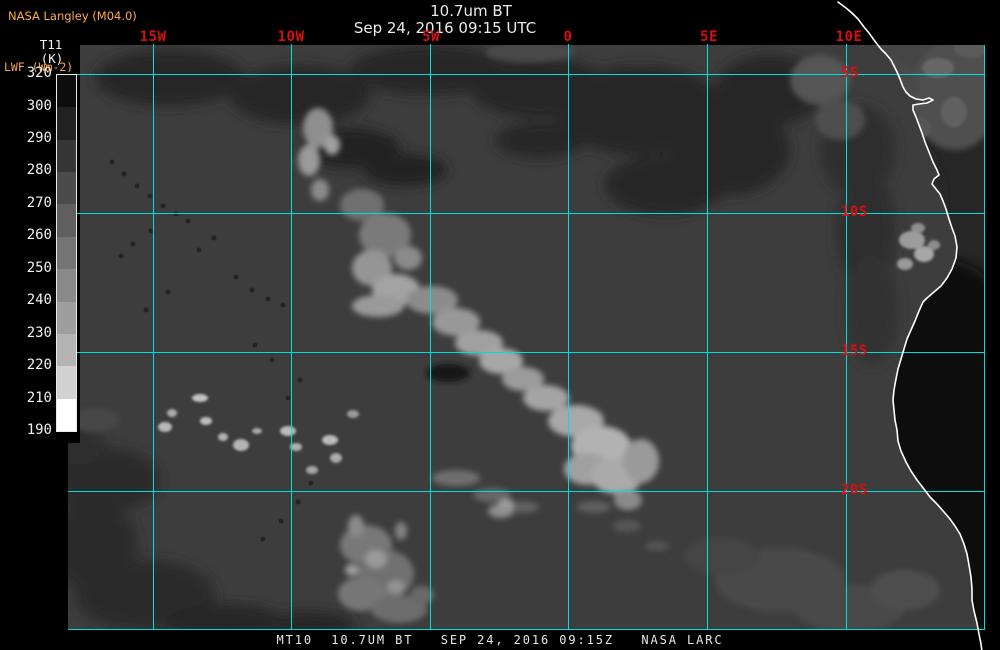  Describe the element at coordinates (39, 397) in the screenshot. I see `colorbar-tick: 210` at that location.